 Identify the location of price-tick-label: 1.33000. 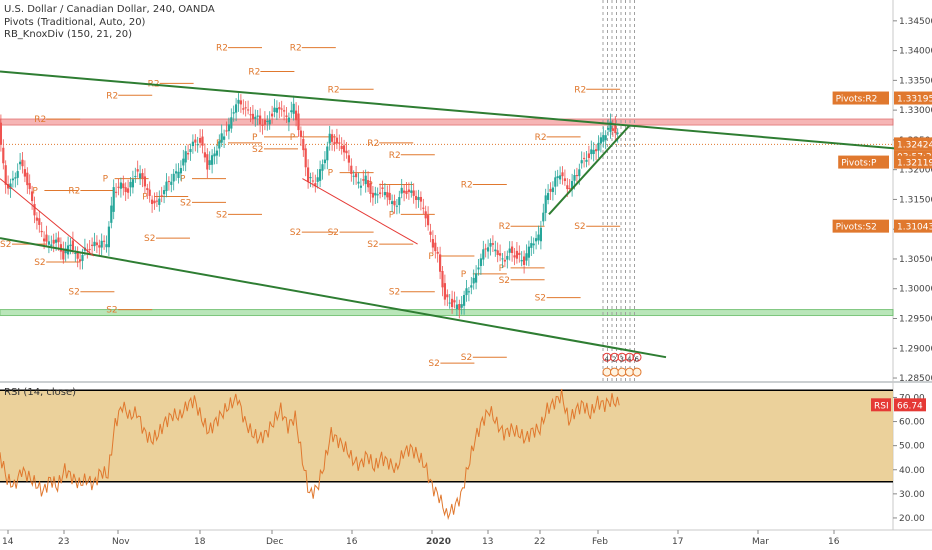
(915, 111).